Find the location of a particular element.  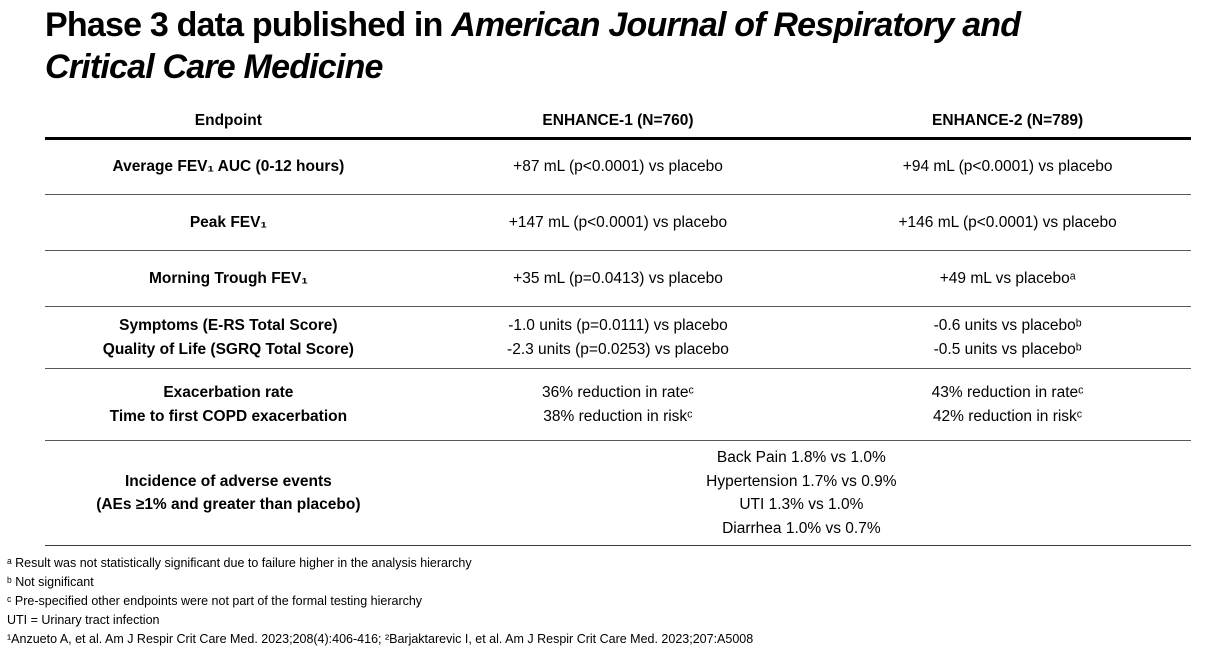

enhance1-cell: +87 mL (p<0.0001) vs placebo is located at coordinates (618, 167).